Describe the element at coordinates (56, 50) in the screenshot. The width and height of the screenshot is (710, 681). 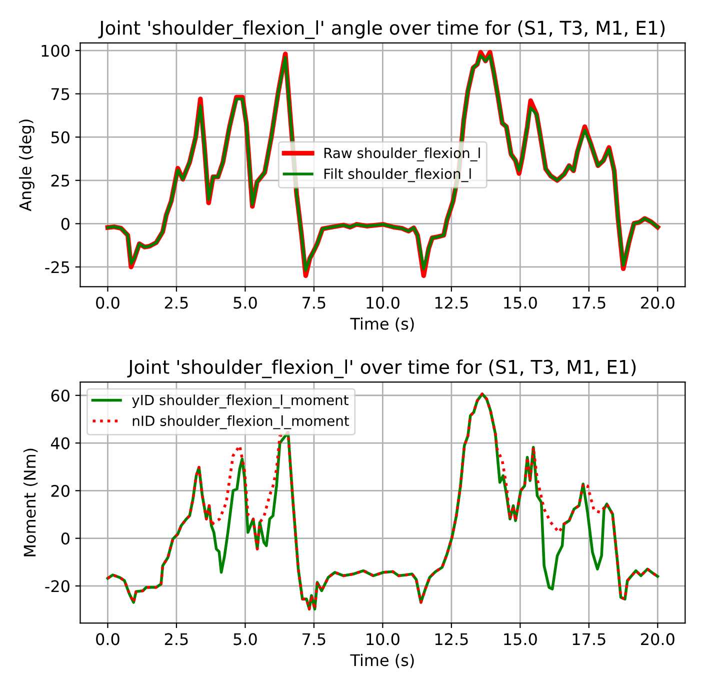
I see `y-tick-label: 100` at that location.